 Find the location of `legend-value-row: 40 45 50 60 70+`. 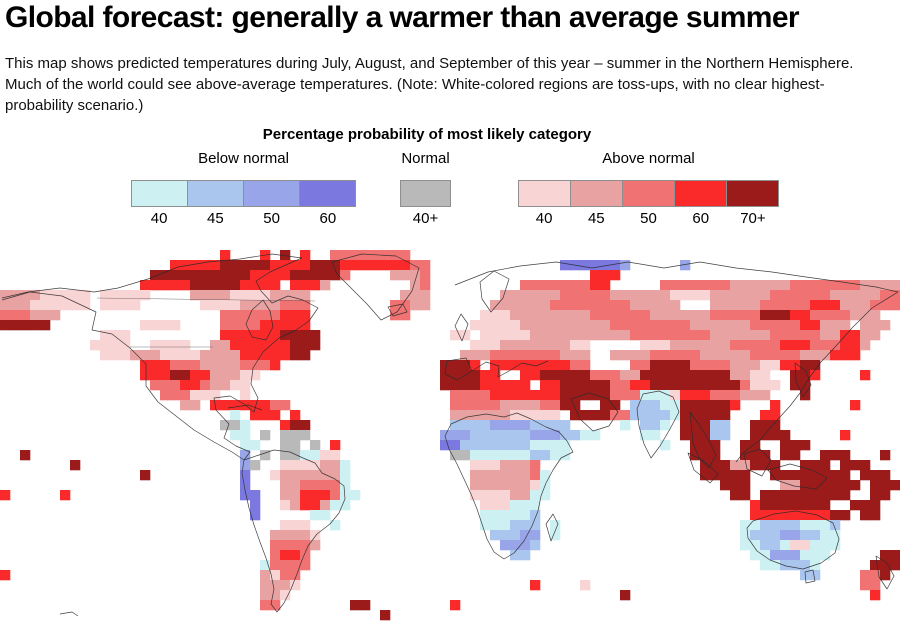

legend-value-row: 40 45 50 60 70+ is located at coordinates (648, 218).